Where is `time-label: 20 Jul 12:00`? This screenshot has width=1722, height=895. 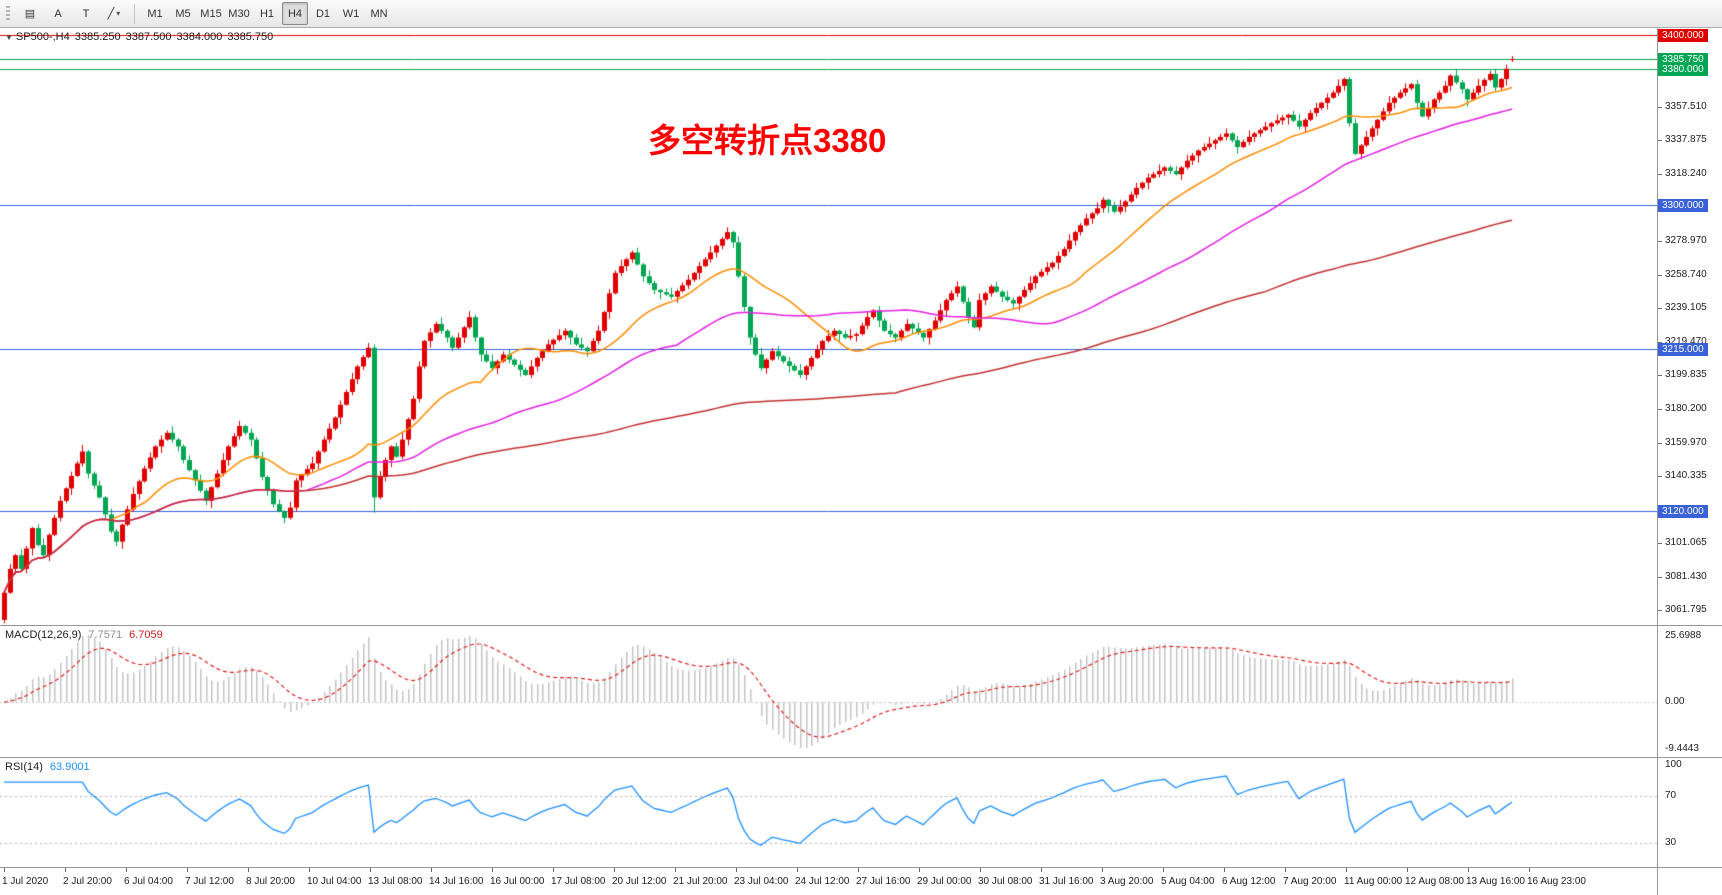
time-label: 20 Jul 12:00 is located at coordinates (639, 881).